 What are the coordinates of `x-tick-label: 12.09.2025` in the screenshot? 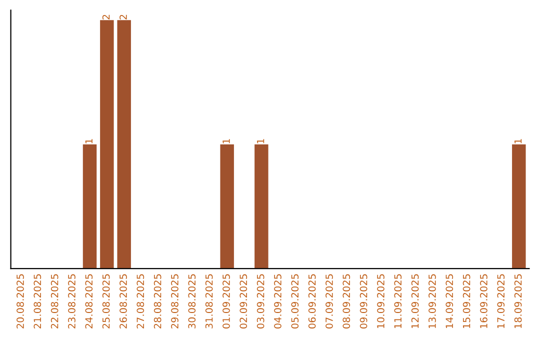 It's located at (415, 301).